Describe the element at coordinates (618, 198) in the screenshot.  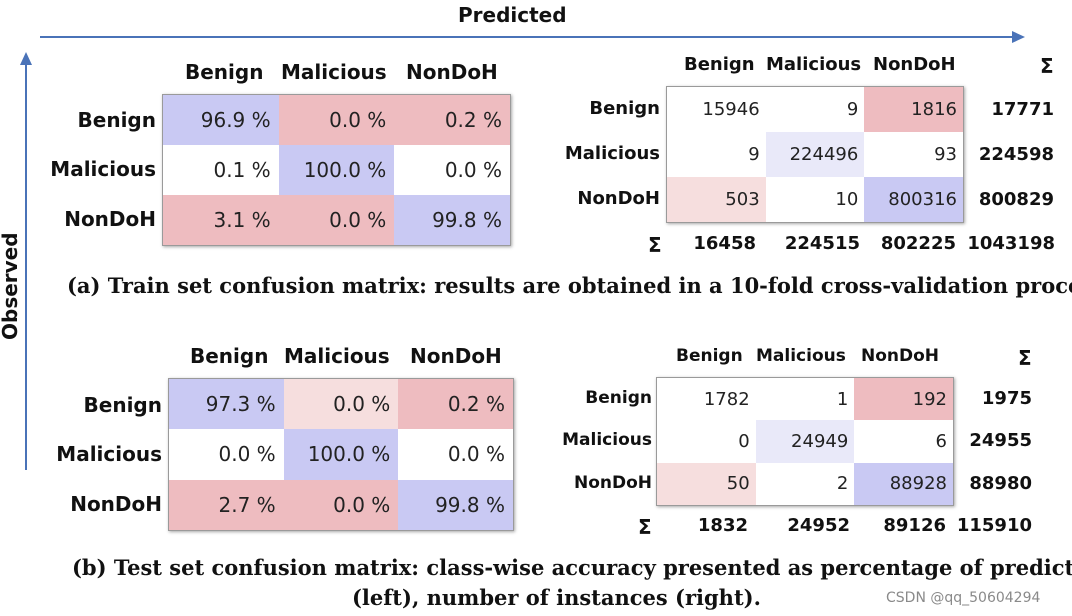
I see `train-cnt-row-label-nondoh: NonDoH` at that location.